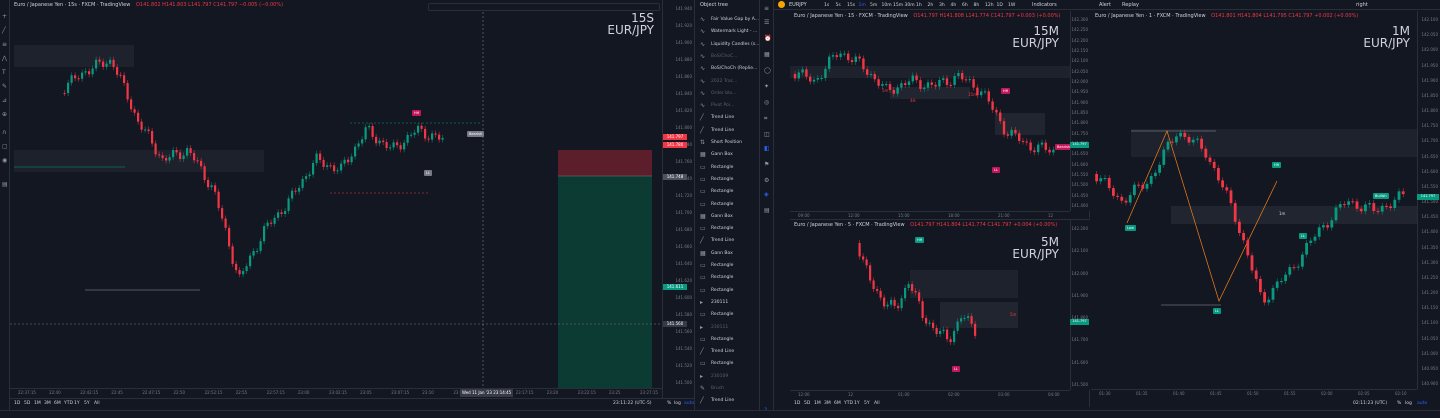 Image resolution: width=1440 pixels, height=418 pixels. I want to click on object-tree-item: ✎ Brush, so click(727, 389).